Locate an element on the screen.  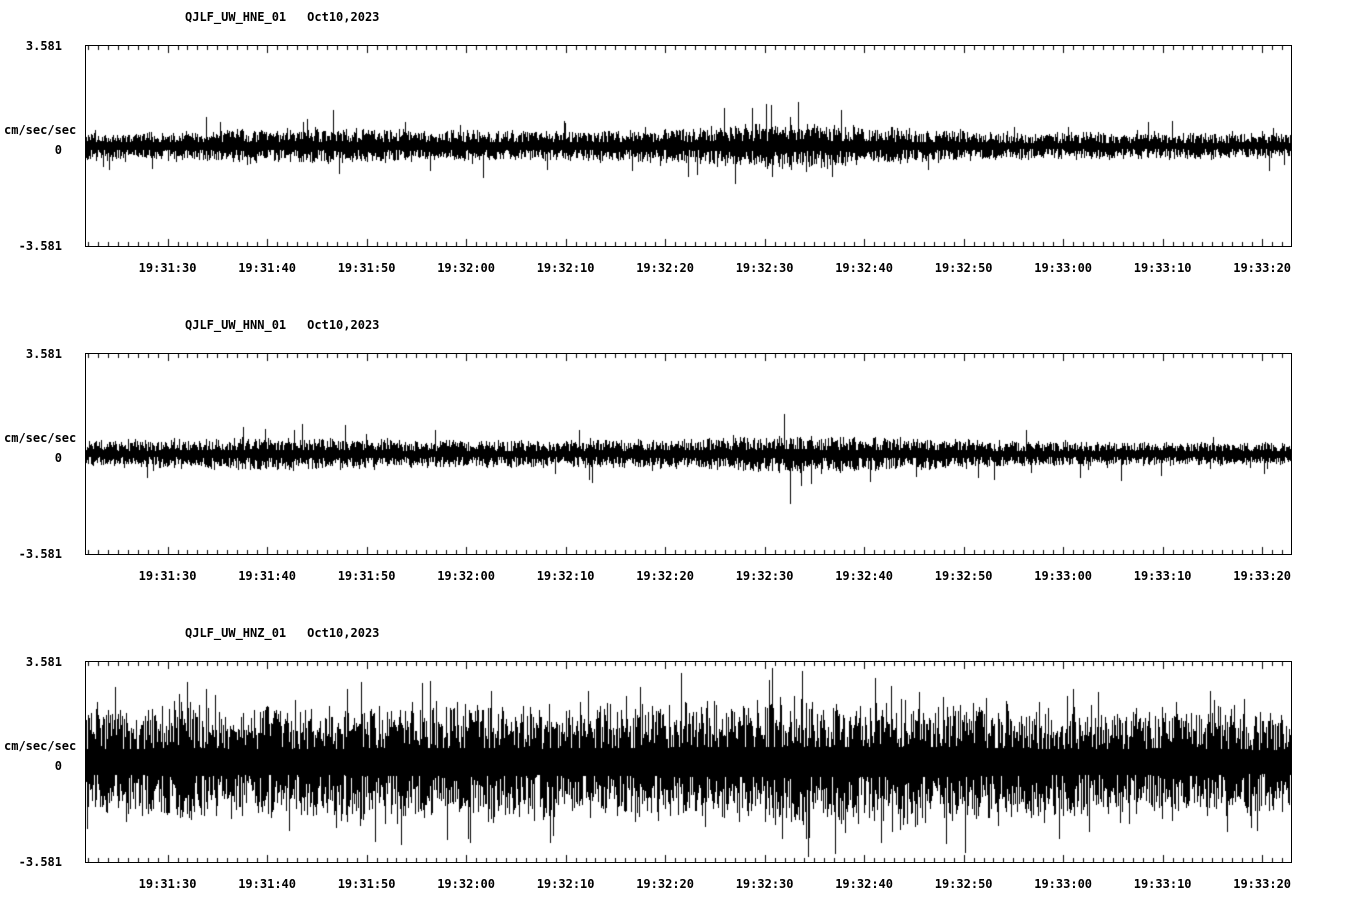
trace-header: QJLF_UW_HNE_01 Oct10,2023 is located at coordinates (282, 17).